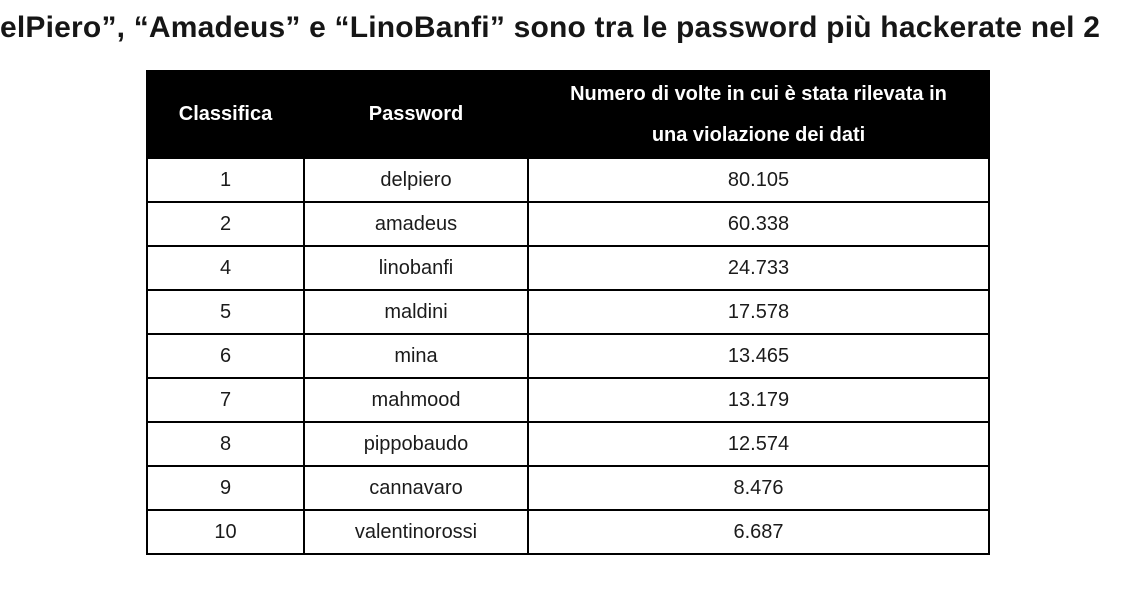 The width and height of the screenshot is (1128, 591). I want to click on table-row: 9 cannavaro 8.476, so click(568, 488).